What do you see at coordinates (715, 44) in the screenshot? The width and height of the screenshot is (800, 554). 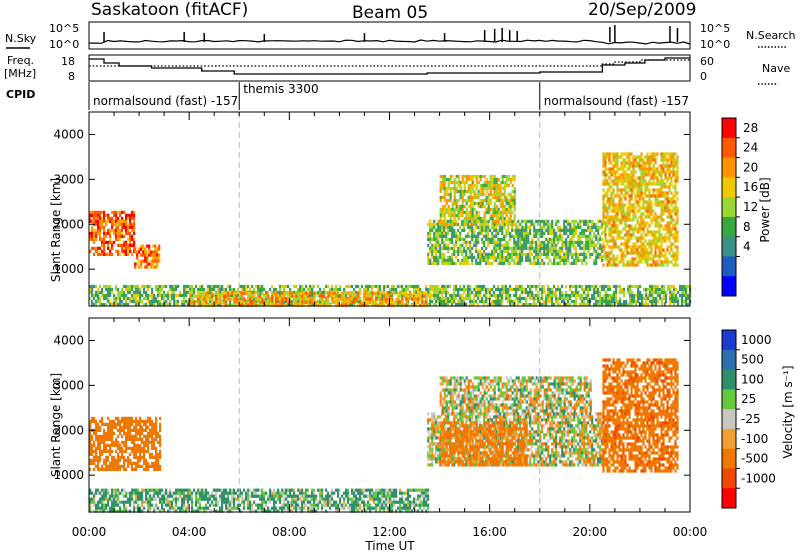 I see `nsky-tick-bottom-right: 10^0` at bounding box center [715, 44].